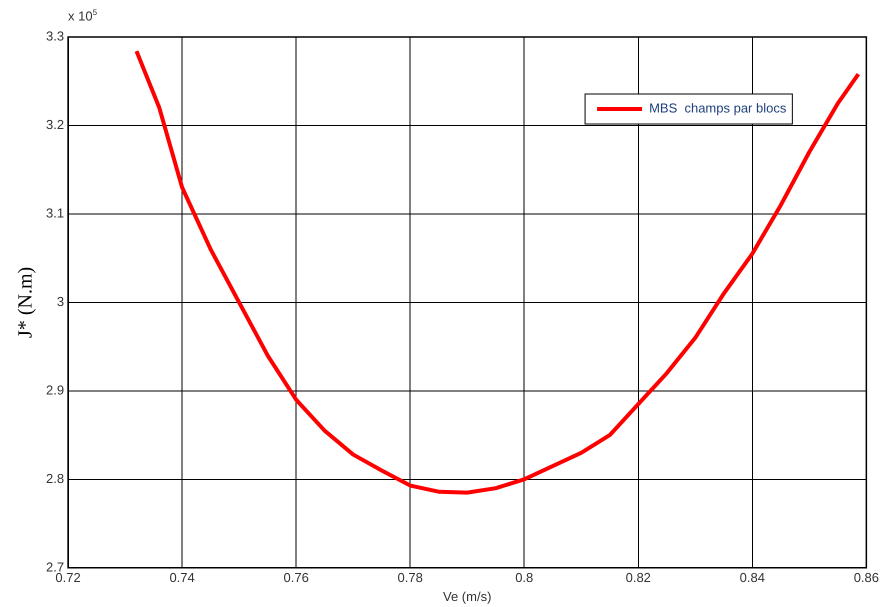 The image size is (882, 607). What do you see at coordinates (55, 390) in the screenshot?
I see `y-tick-label: 2.9` at bounding box center [55, 390].